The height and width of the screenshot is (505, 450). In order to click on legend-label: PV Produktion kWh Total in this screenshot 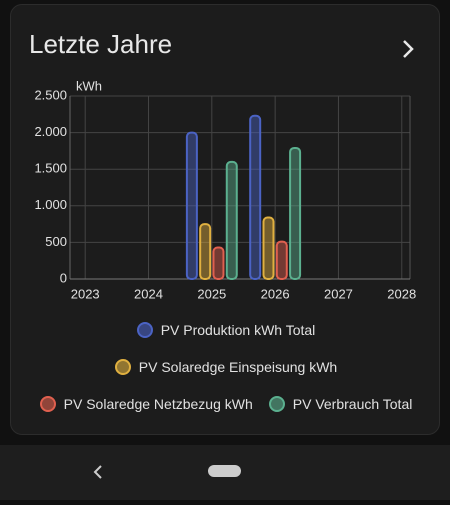, I will do `click(238, 329)`.